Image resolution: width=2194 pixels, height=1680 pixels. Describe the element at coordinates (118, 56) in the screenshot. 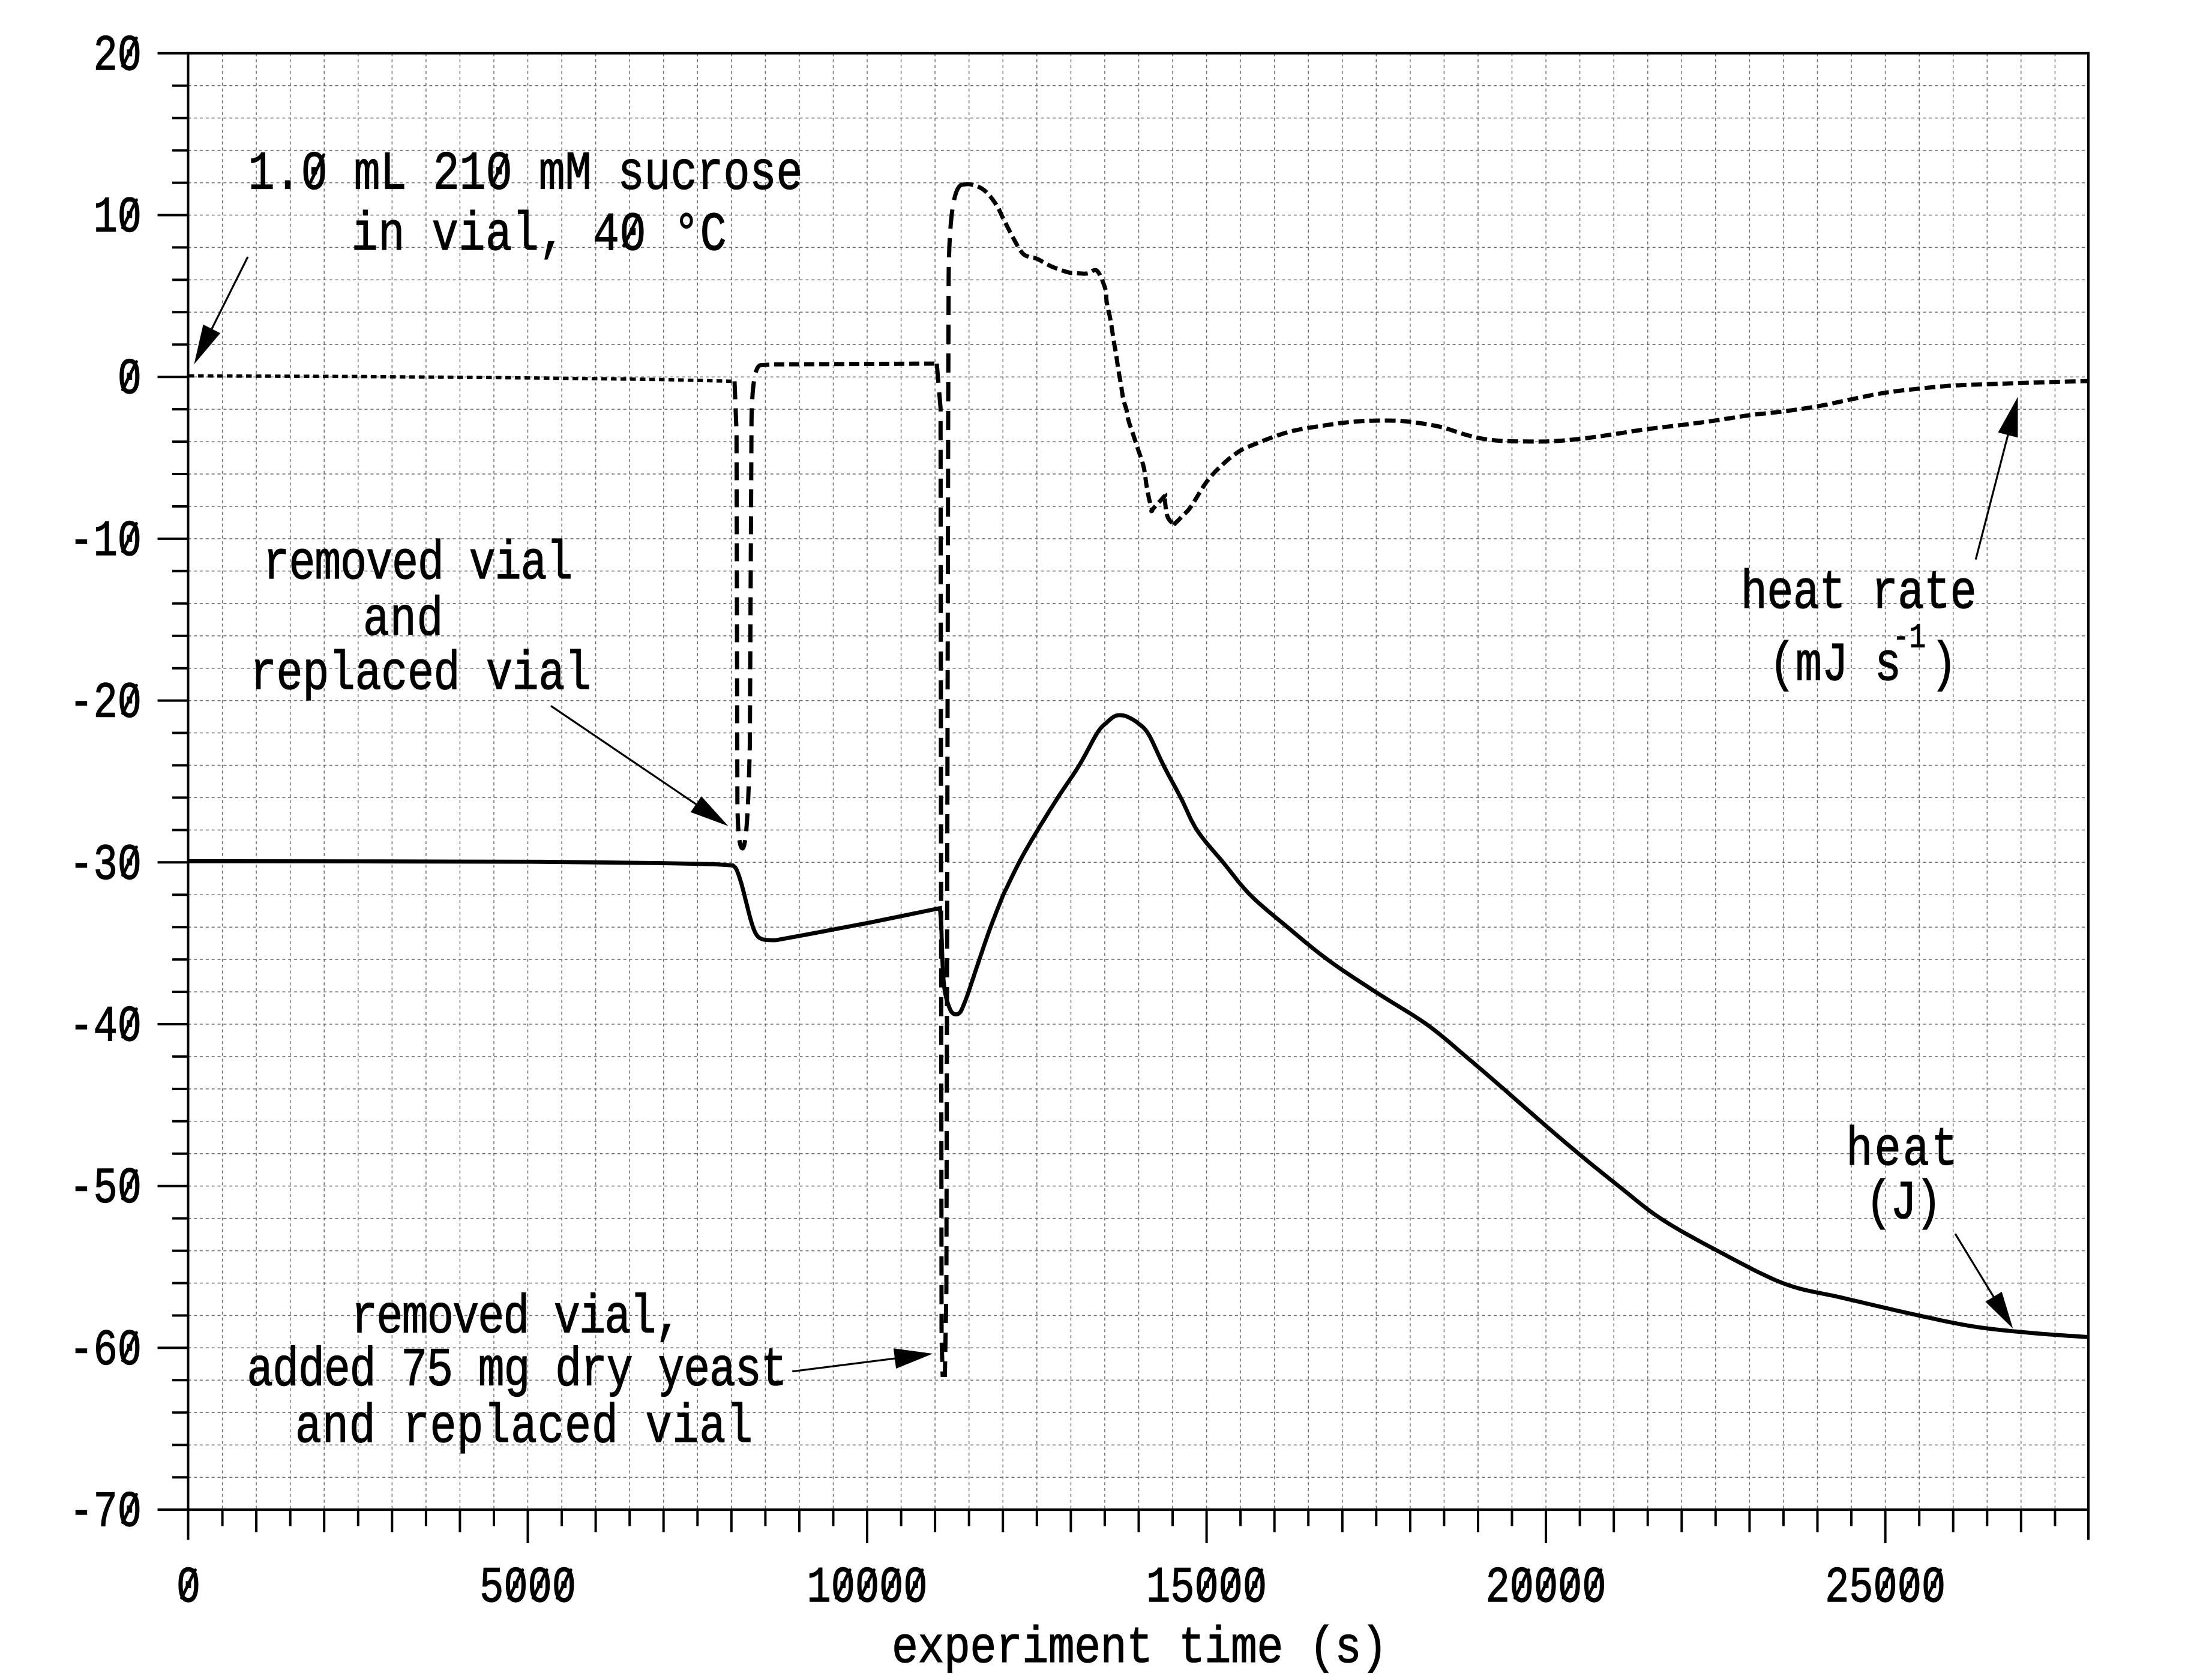

I see `svg-text: 20` at that location.